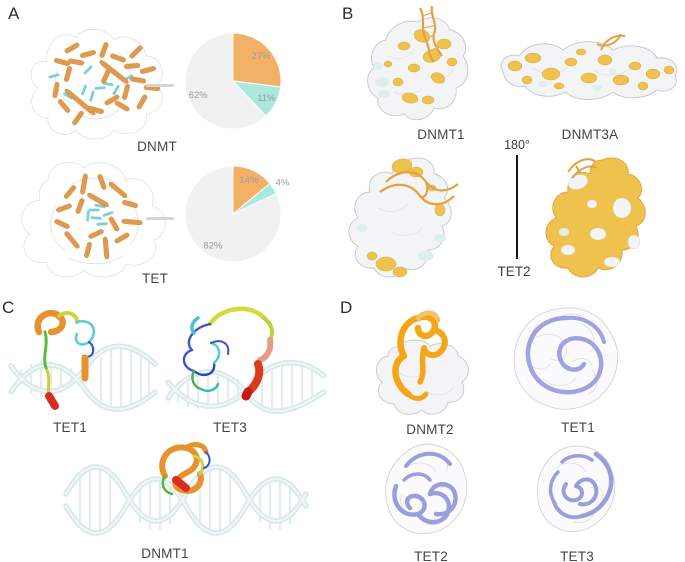  I want to click on rotation-axis-line, so click(517, 207).